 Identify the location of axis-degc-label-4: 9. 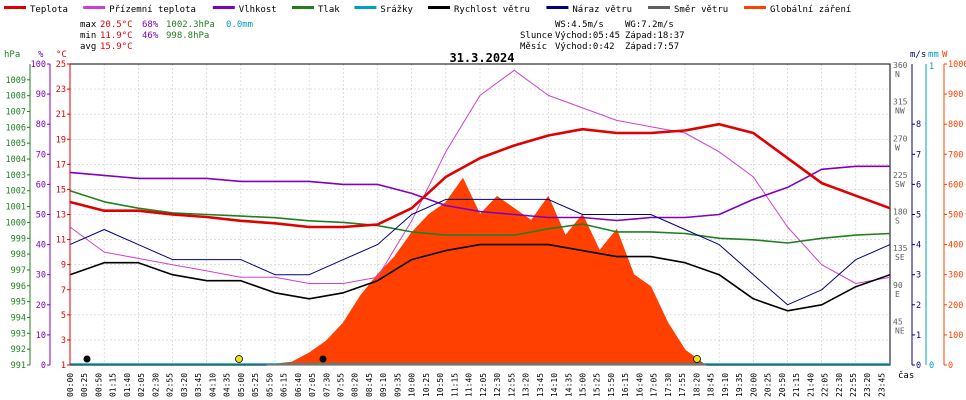
(63, 266).